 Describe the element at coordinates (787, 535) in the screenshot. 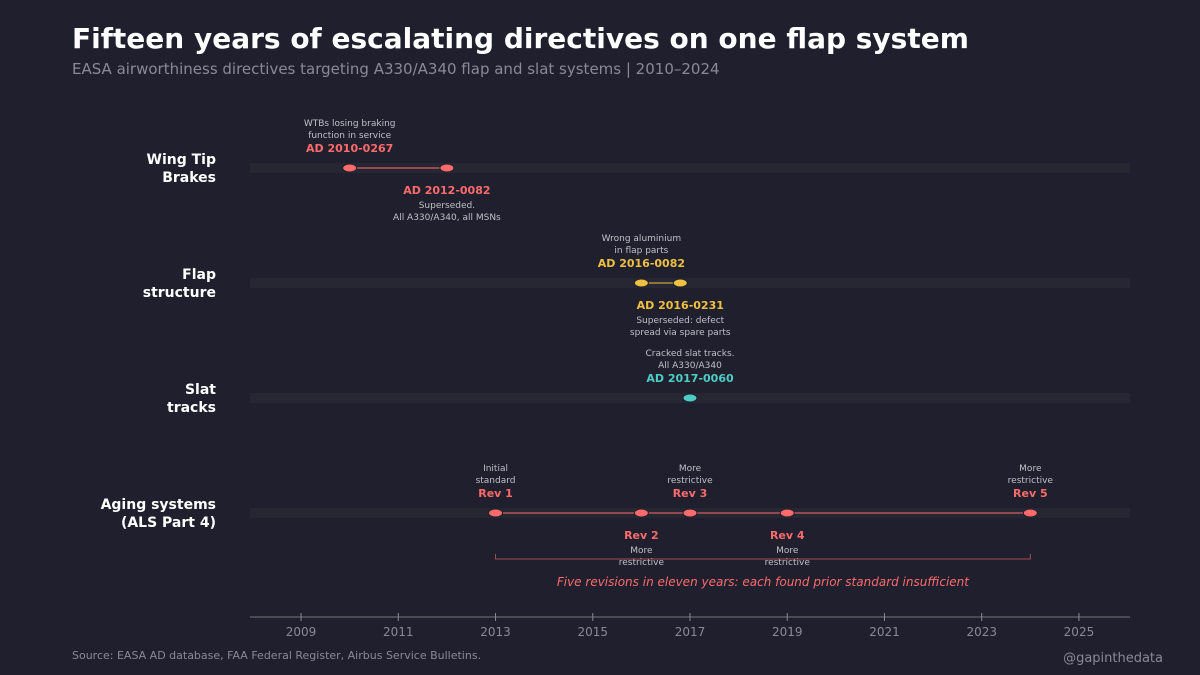

I see `event-title: Rev 4` at that location.